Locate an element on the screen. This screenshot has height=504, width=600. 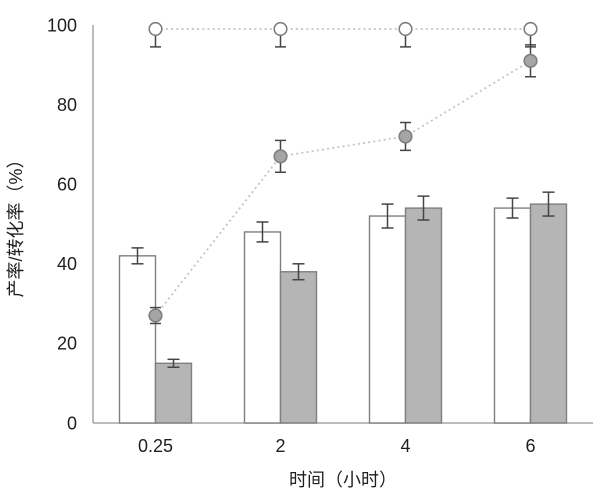
x-tick-label: 4 is located at coordinates (405, 446).